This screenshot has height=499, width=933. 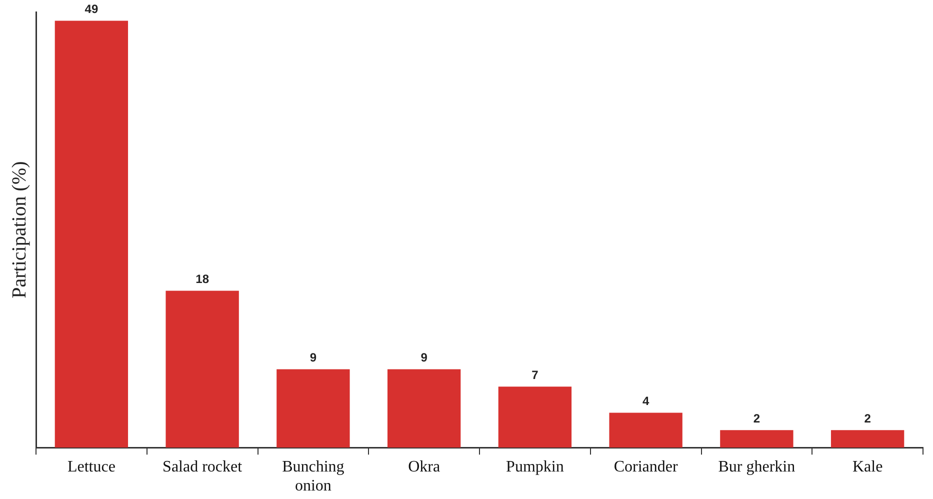 I want to click on x-tick-label: Lettuce, so click(x=91, y=467).